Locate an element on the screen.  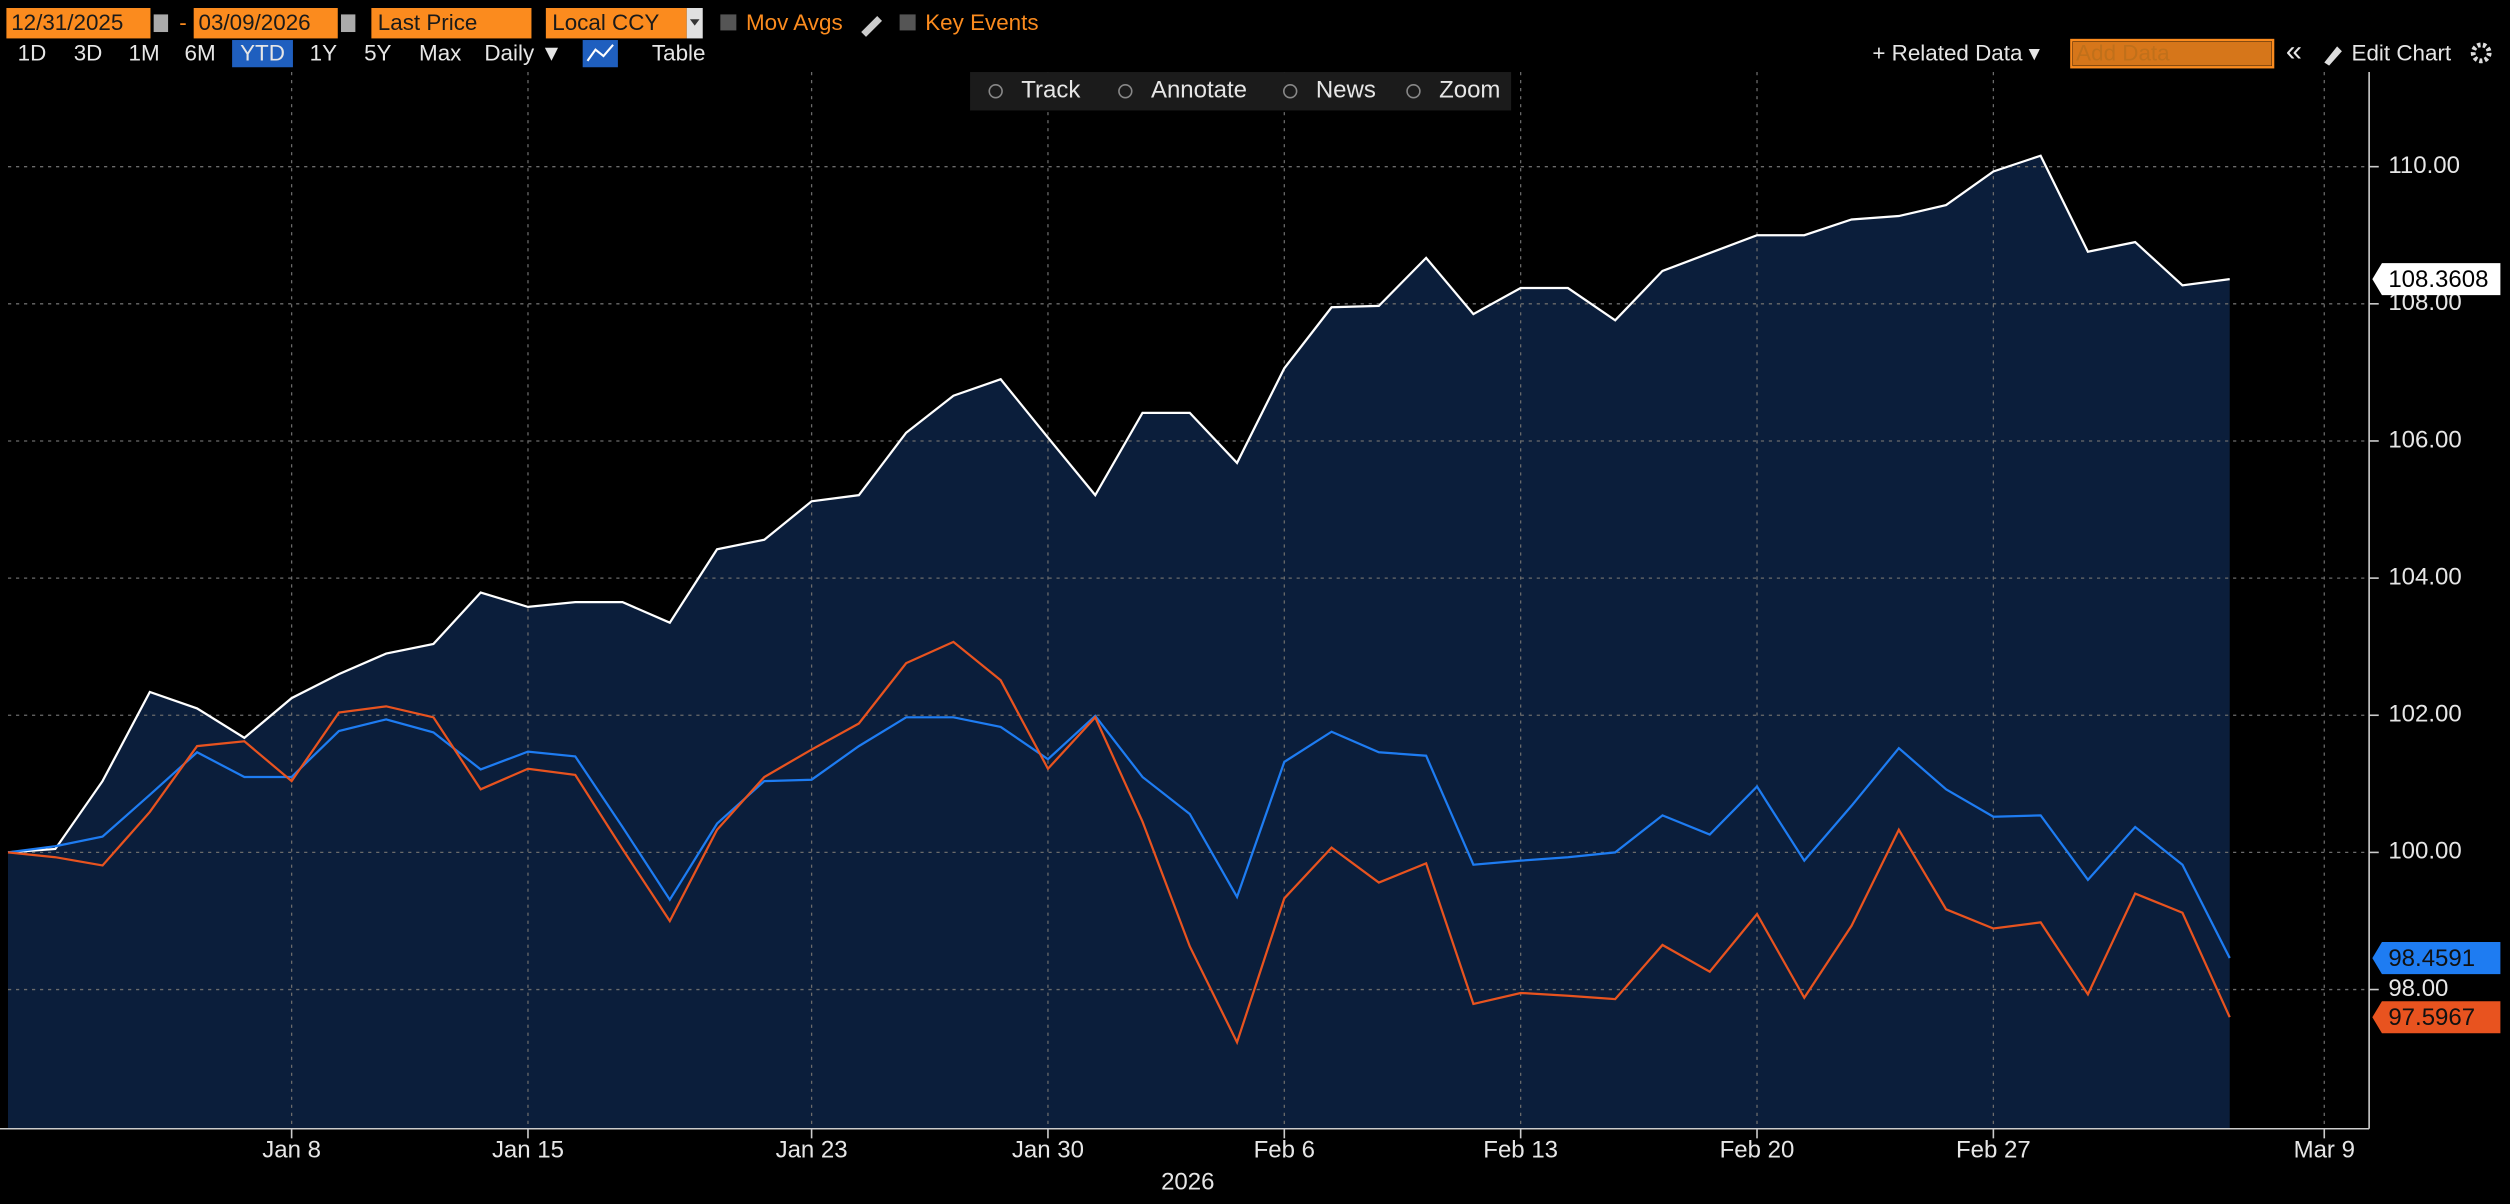
period-selected is located at coordinates (262, 54).